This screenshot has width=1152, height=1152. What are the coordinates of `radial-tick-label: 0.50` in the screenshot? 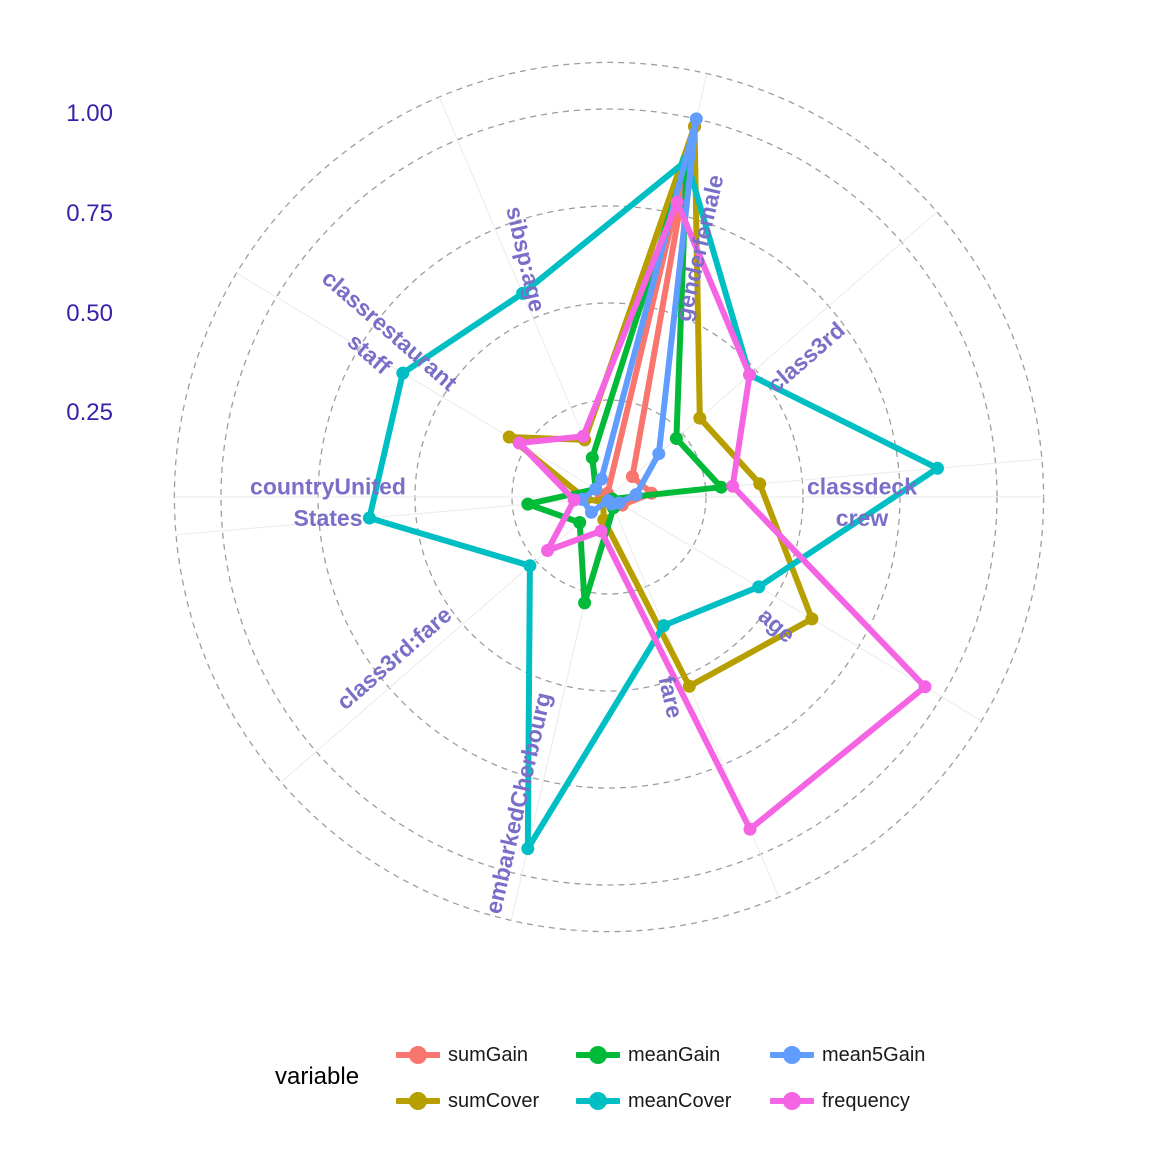 It's located at (89, 313).